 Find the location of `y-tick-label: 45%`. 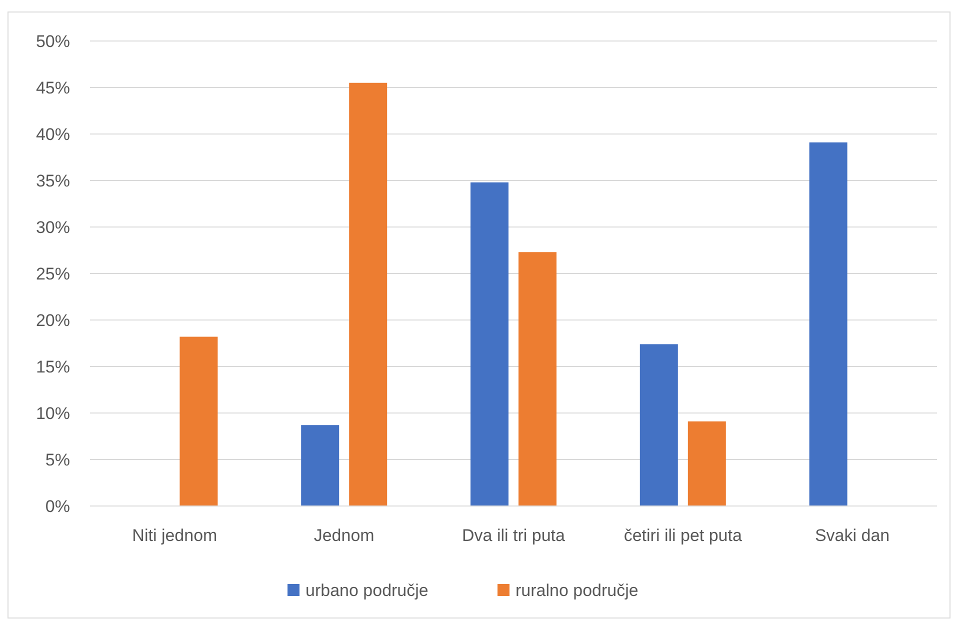

y-tick-label: 45% is located at coordinates (53, 88).